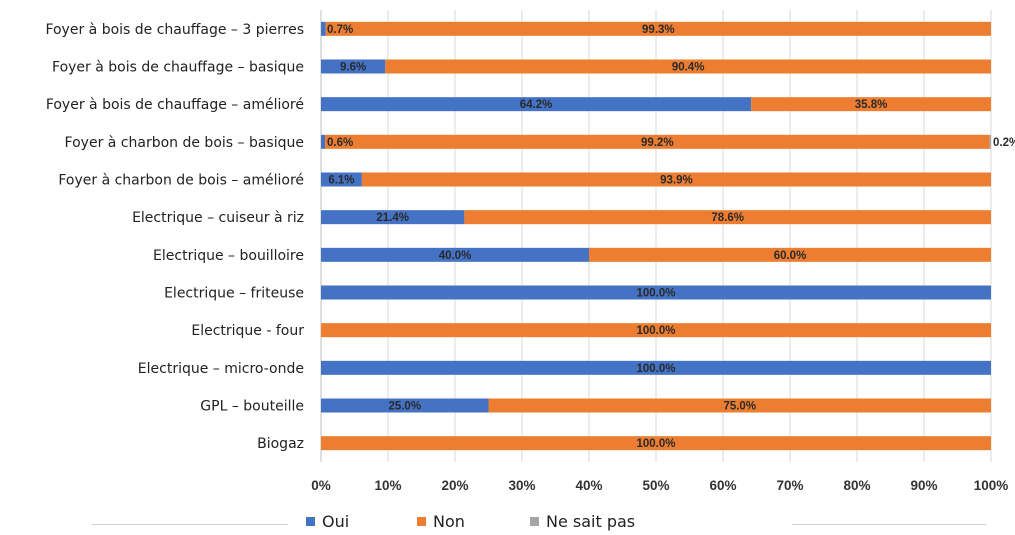  I want to click on x-tick-label: 10%, so click(387, 485).